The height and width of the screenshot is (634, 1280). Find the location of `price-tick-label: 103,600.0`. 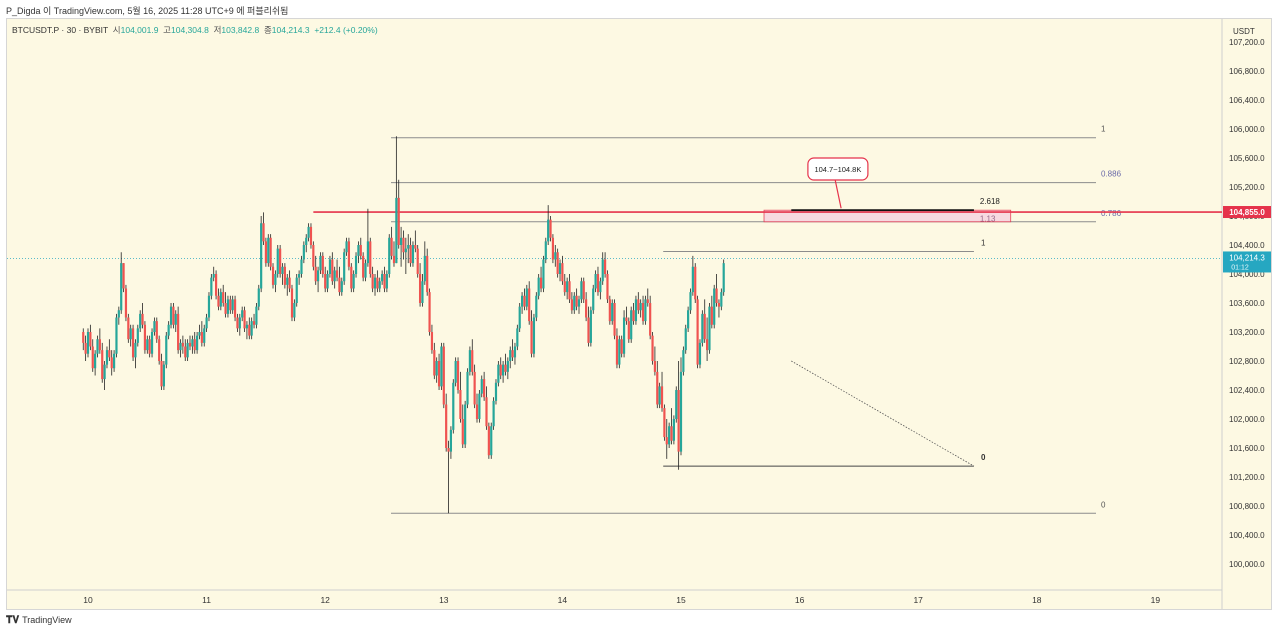

price-tick-label: 103,600.0 is located at coordinates (1247, 303).